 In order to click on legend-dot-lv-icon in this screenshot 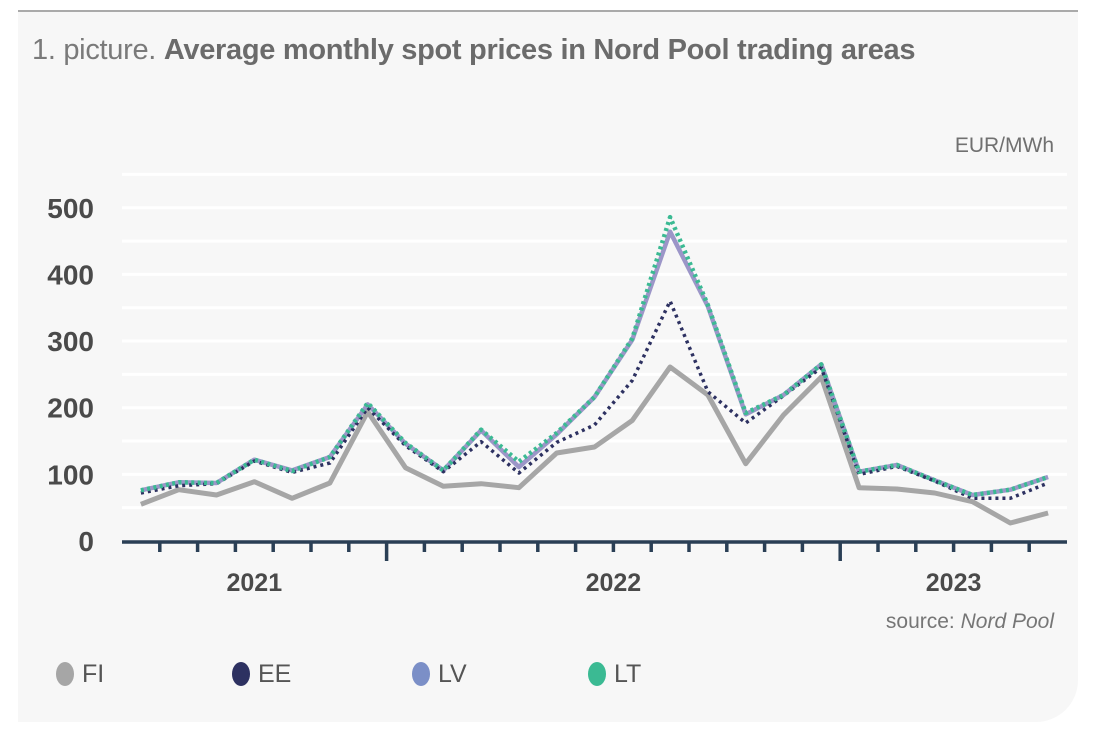, I will do `click(421, 674)`.